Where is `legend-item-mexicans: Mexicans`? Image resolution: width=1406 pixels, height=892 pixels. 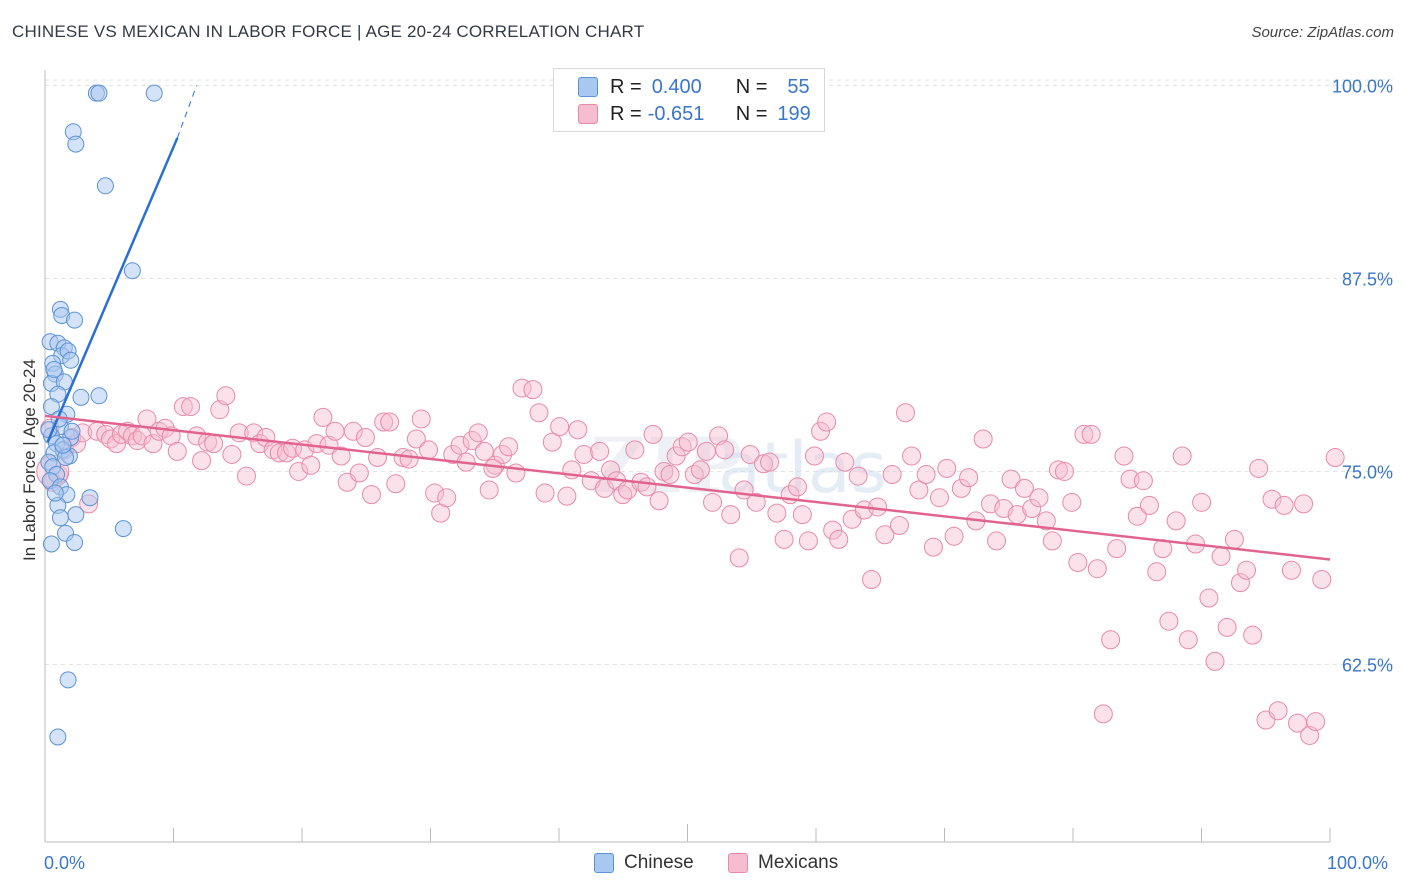
legend-item-mexicans: Mexicans is located at coordinates (783, 863).